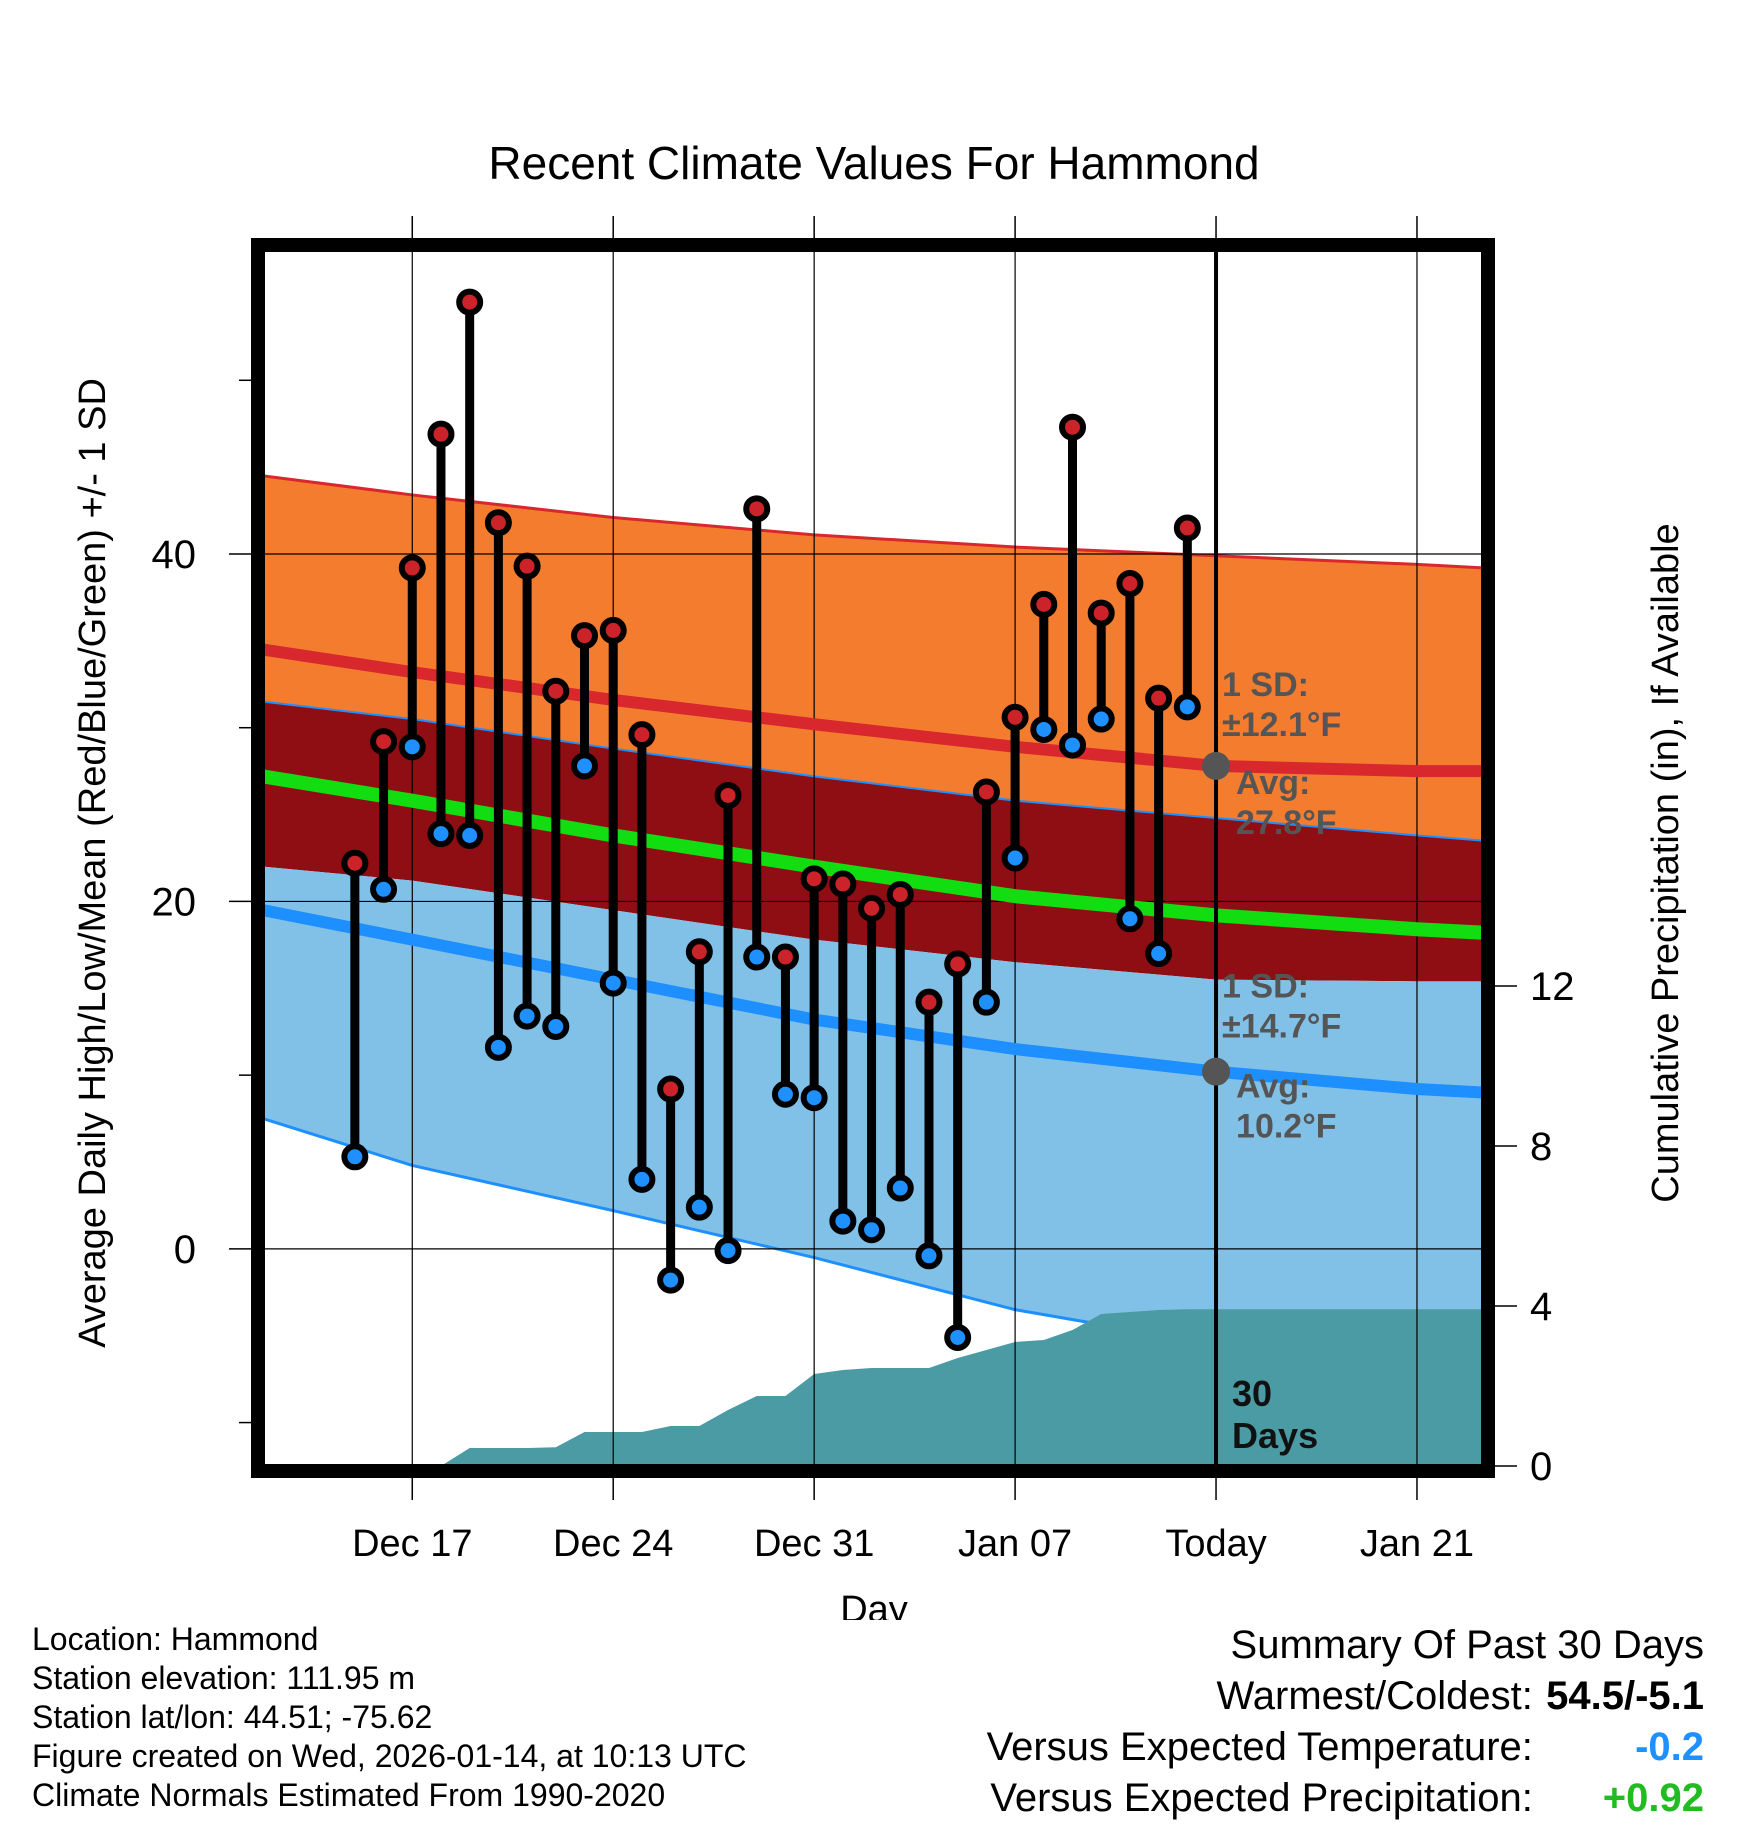 The width and height of the screenshot is (1748, 1828). Describe the element at coordinates (1467, 1645) in the screenshot. I see `summary-title: Summary Of Past 30 Days` at that location.